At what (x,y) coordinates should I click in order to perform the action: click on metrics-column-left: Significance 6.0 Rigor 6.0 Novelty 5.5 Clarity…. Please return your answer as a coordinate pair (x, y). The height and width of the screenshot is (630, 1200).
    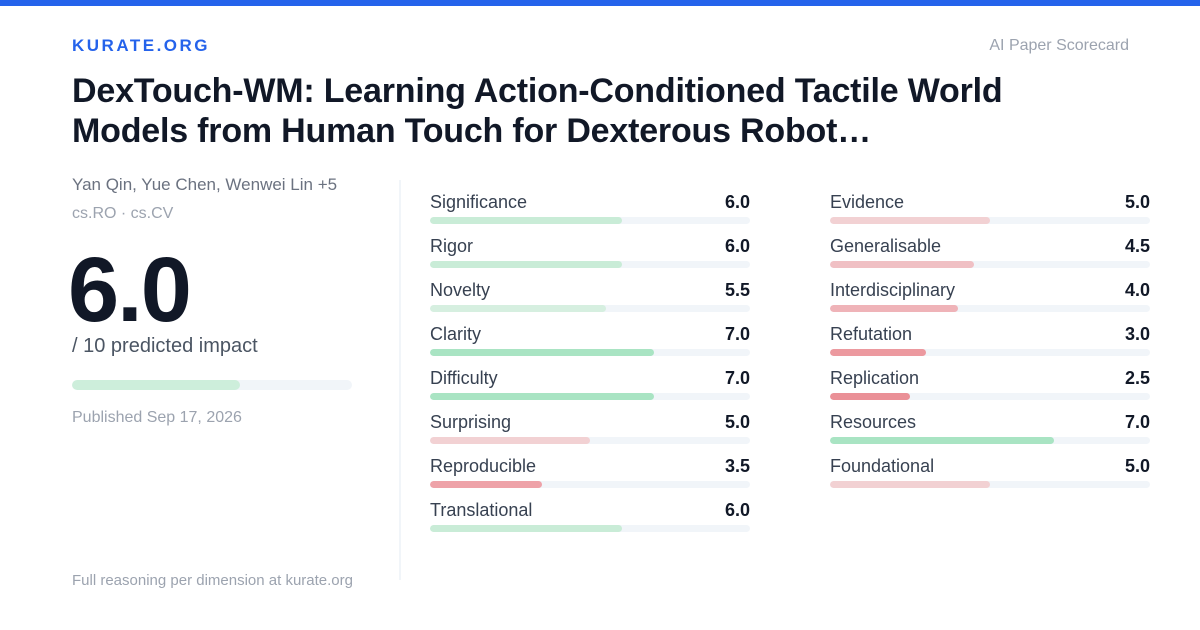
    Looking at the image, I should click on (590, 368).